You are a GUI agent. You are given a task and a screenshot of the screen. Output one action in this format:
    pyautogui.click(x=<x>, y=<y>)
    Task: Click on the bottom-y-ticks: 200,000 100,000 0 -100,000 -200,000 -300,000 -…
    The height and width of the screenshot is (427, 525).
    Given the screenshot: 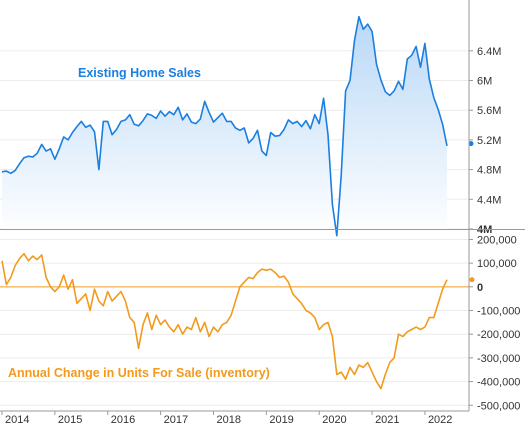 What is the action you would take?
    pyautogui.click(x=494, y=323)
    